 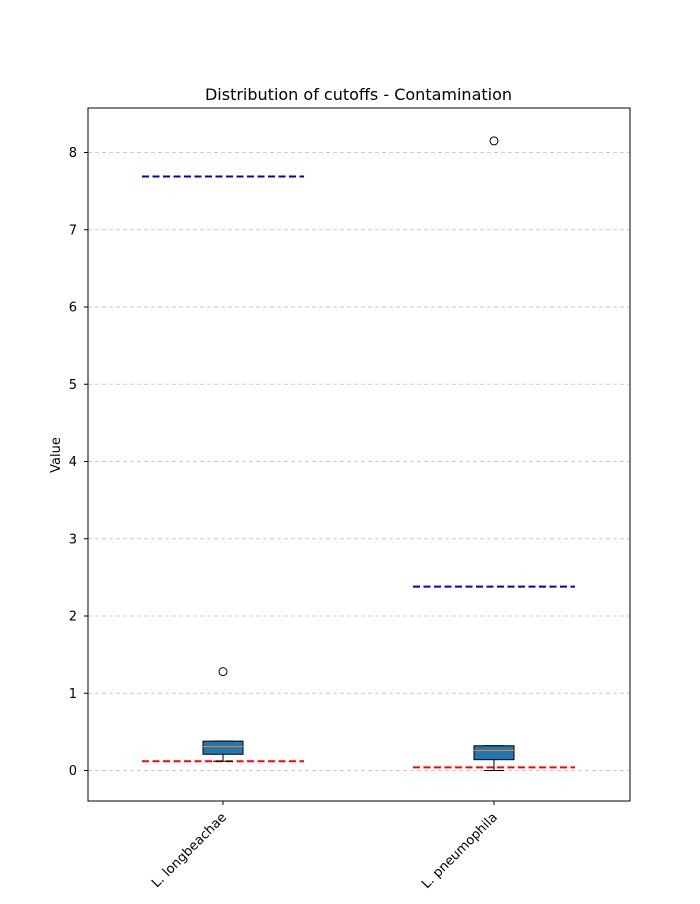 What do you see at coordinates (358, 94) in the screenshot?
I see `chart-title: Distribution of cutoffs - Contamination` at bounding box center [358, 94].